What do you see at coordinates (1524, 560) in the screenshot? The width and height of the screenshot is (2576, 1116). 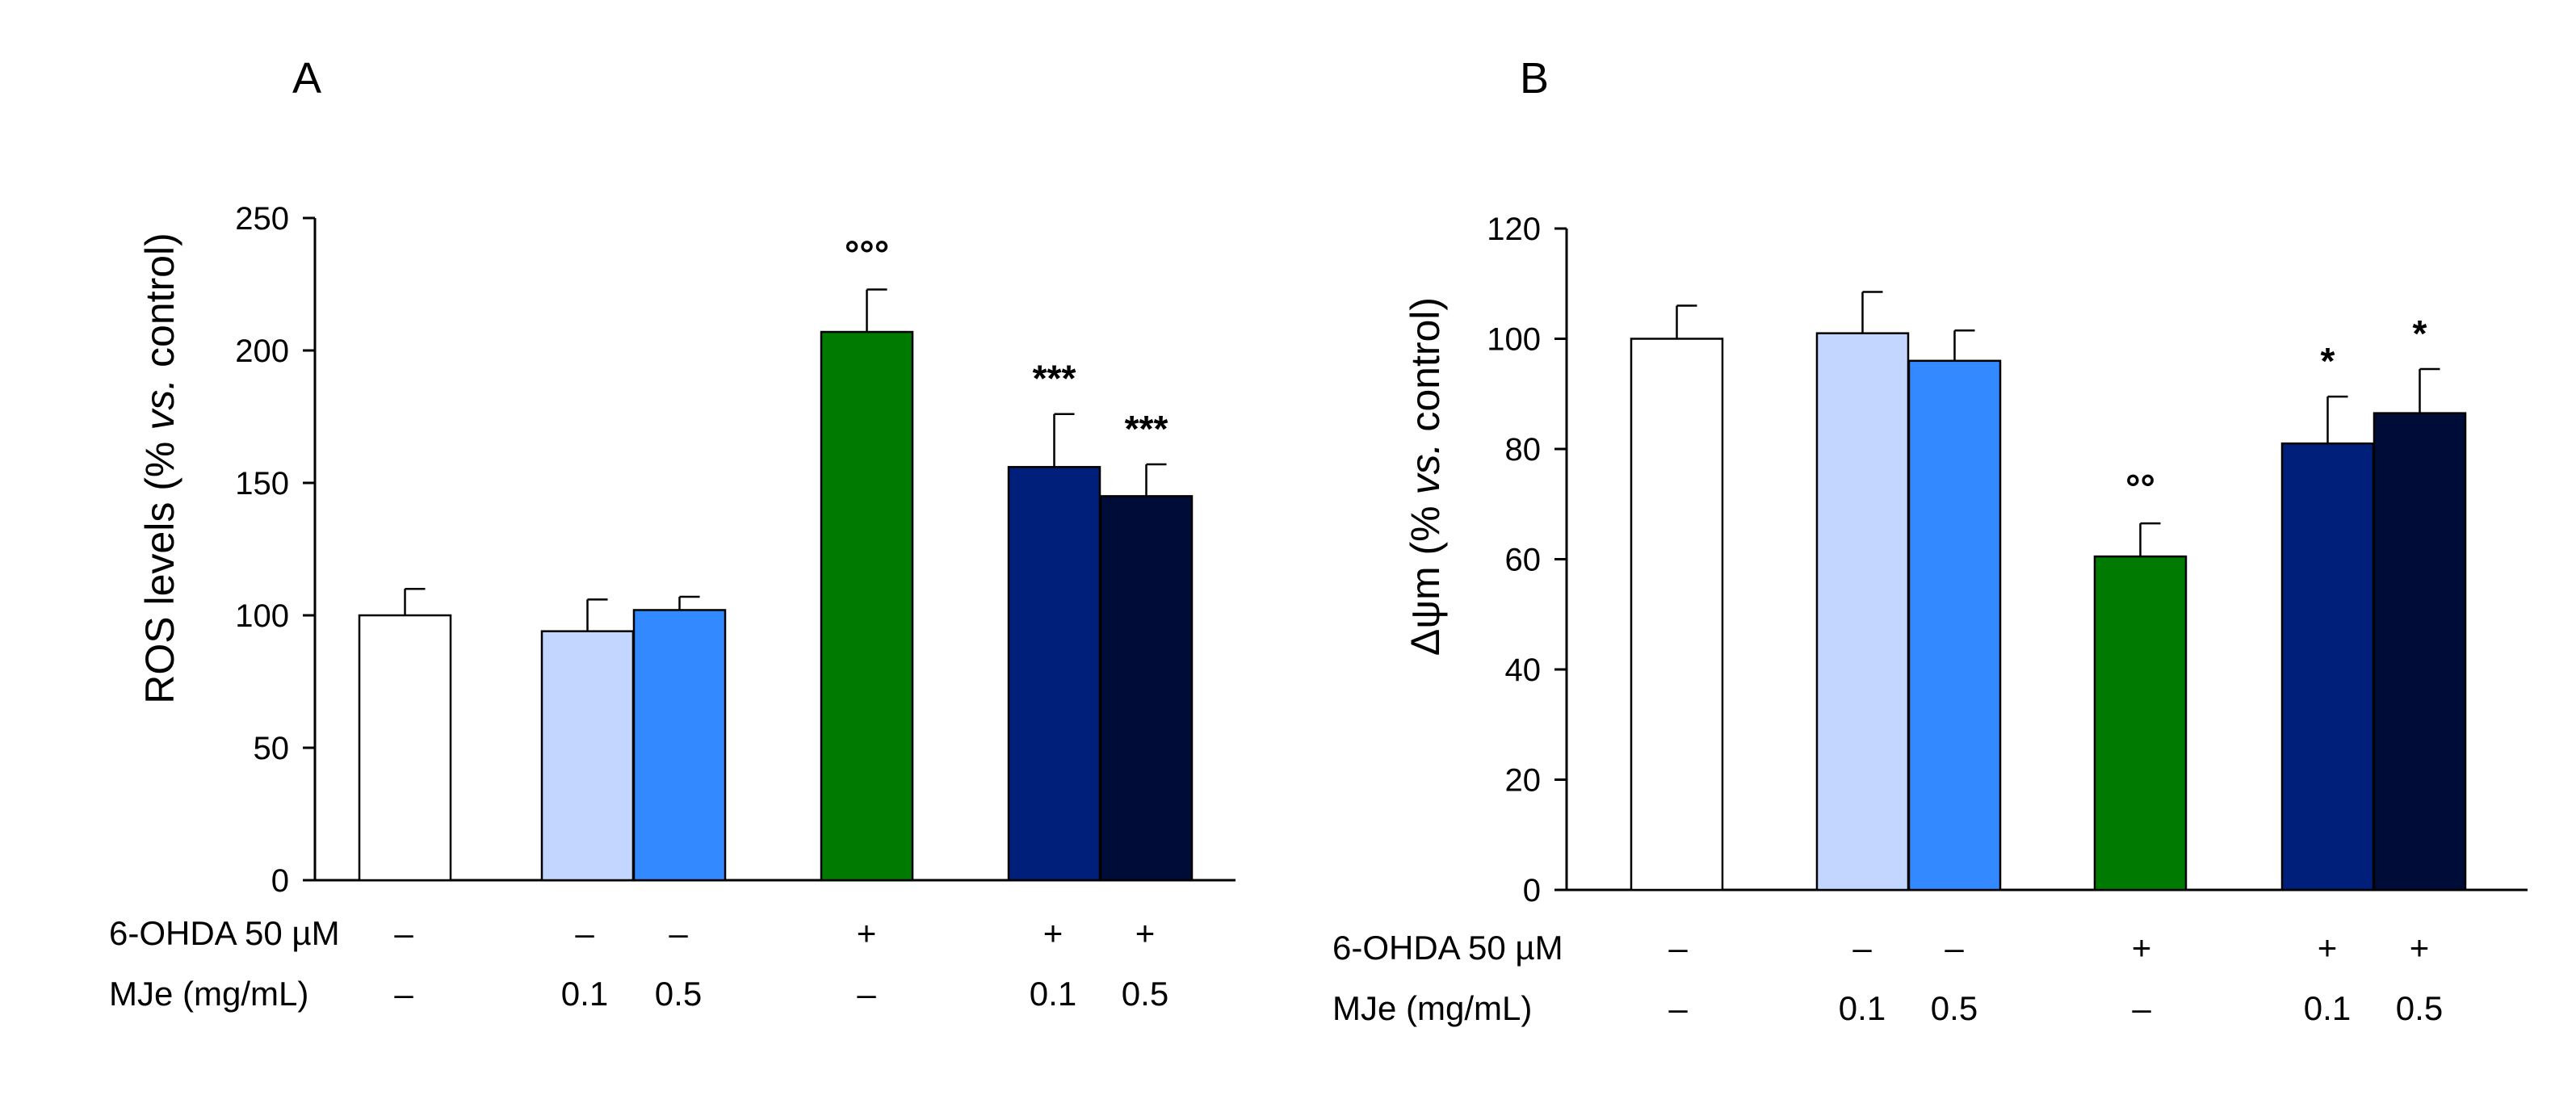 I see `y-tick-label: 60` at bounding box center [1524, 560].